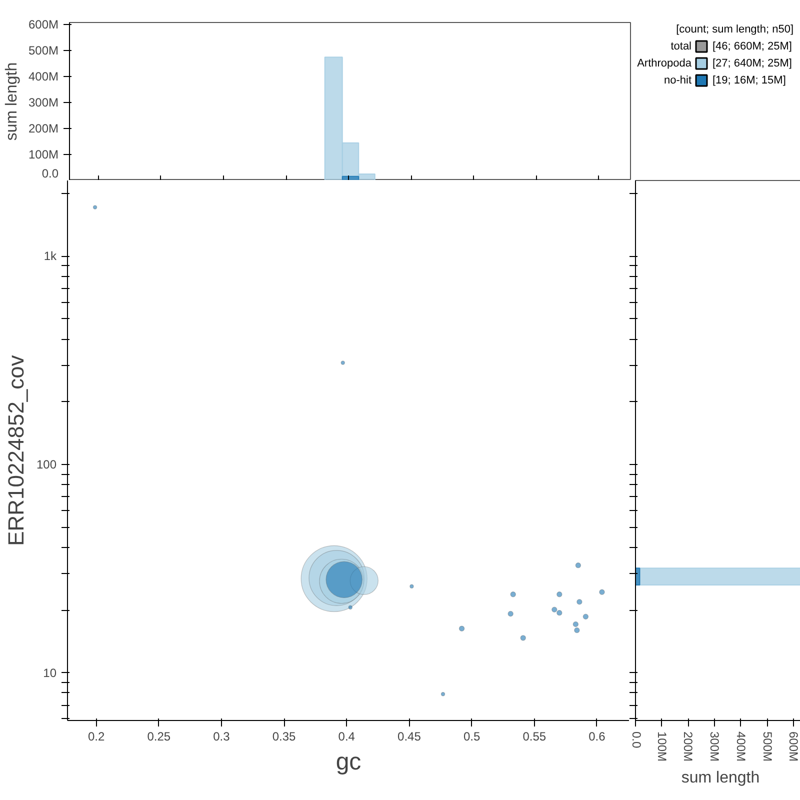 The image size is (800, 800). What do you see at coordinates (410, 737) in the screenshot?
I see `x-tick-label: 0.45` at bounding box center [410, 737].